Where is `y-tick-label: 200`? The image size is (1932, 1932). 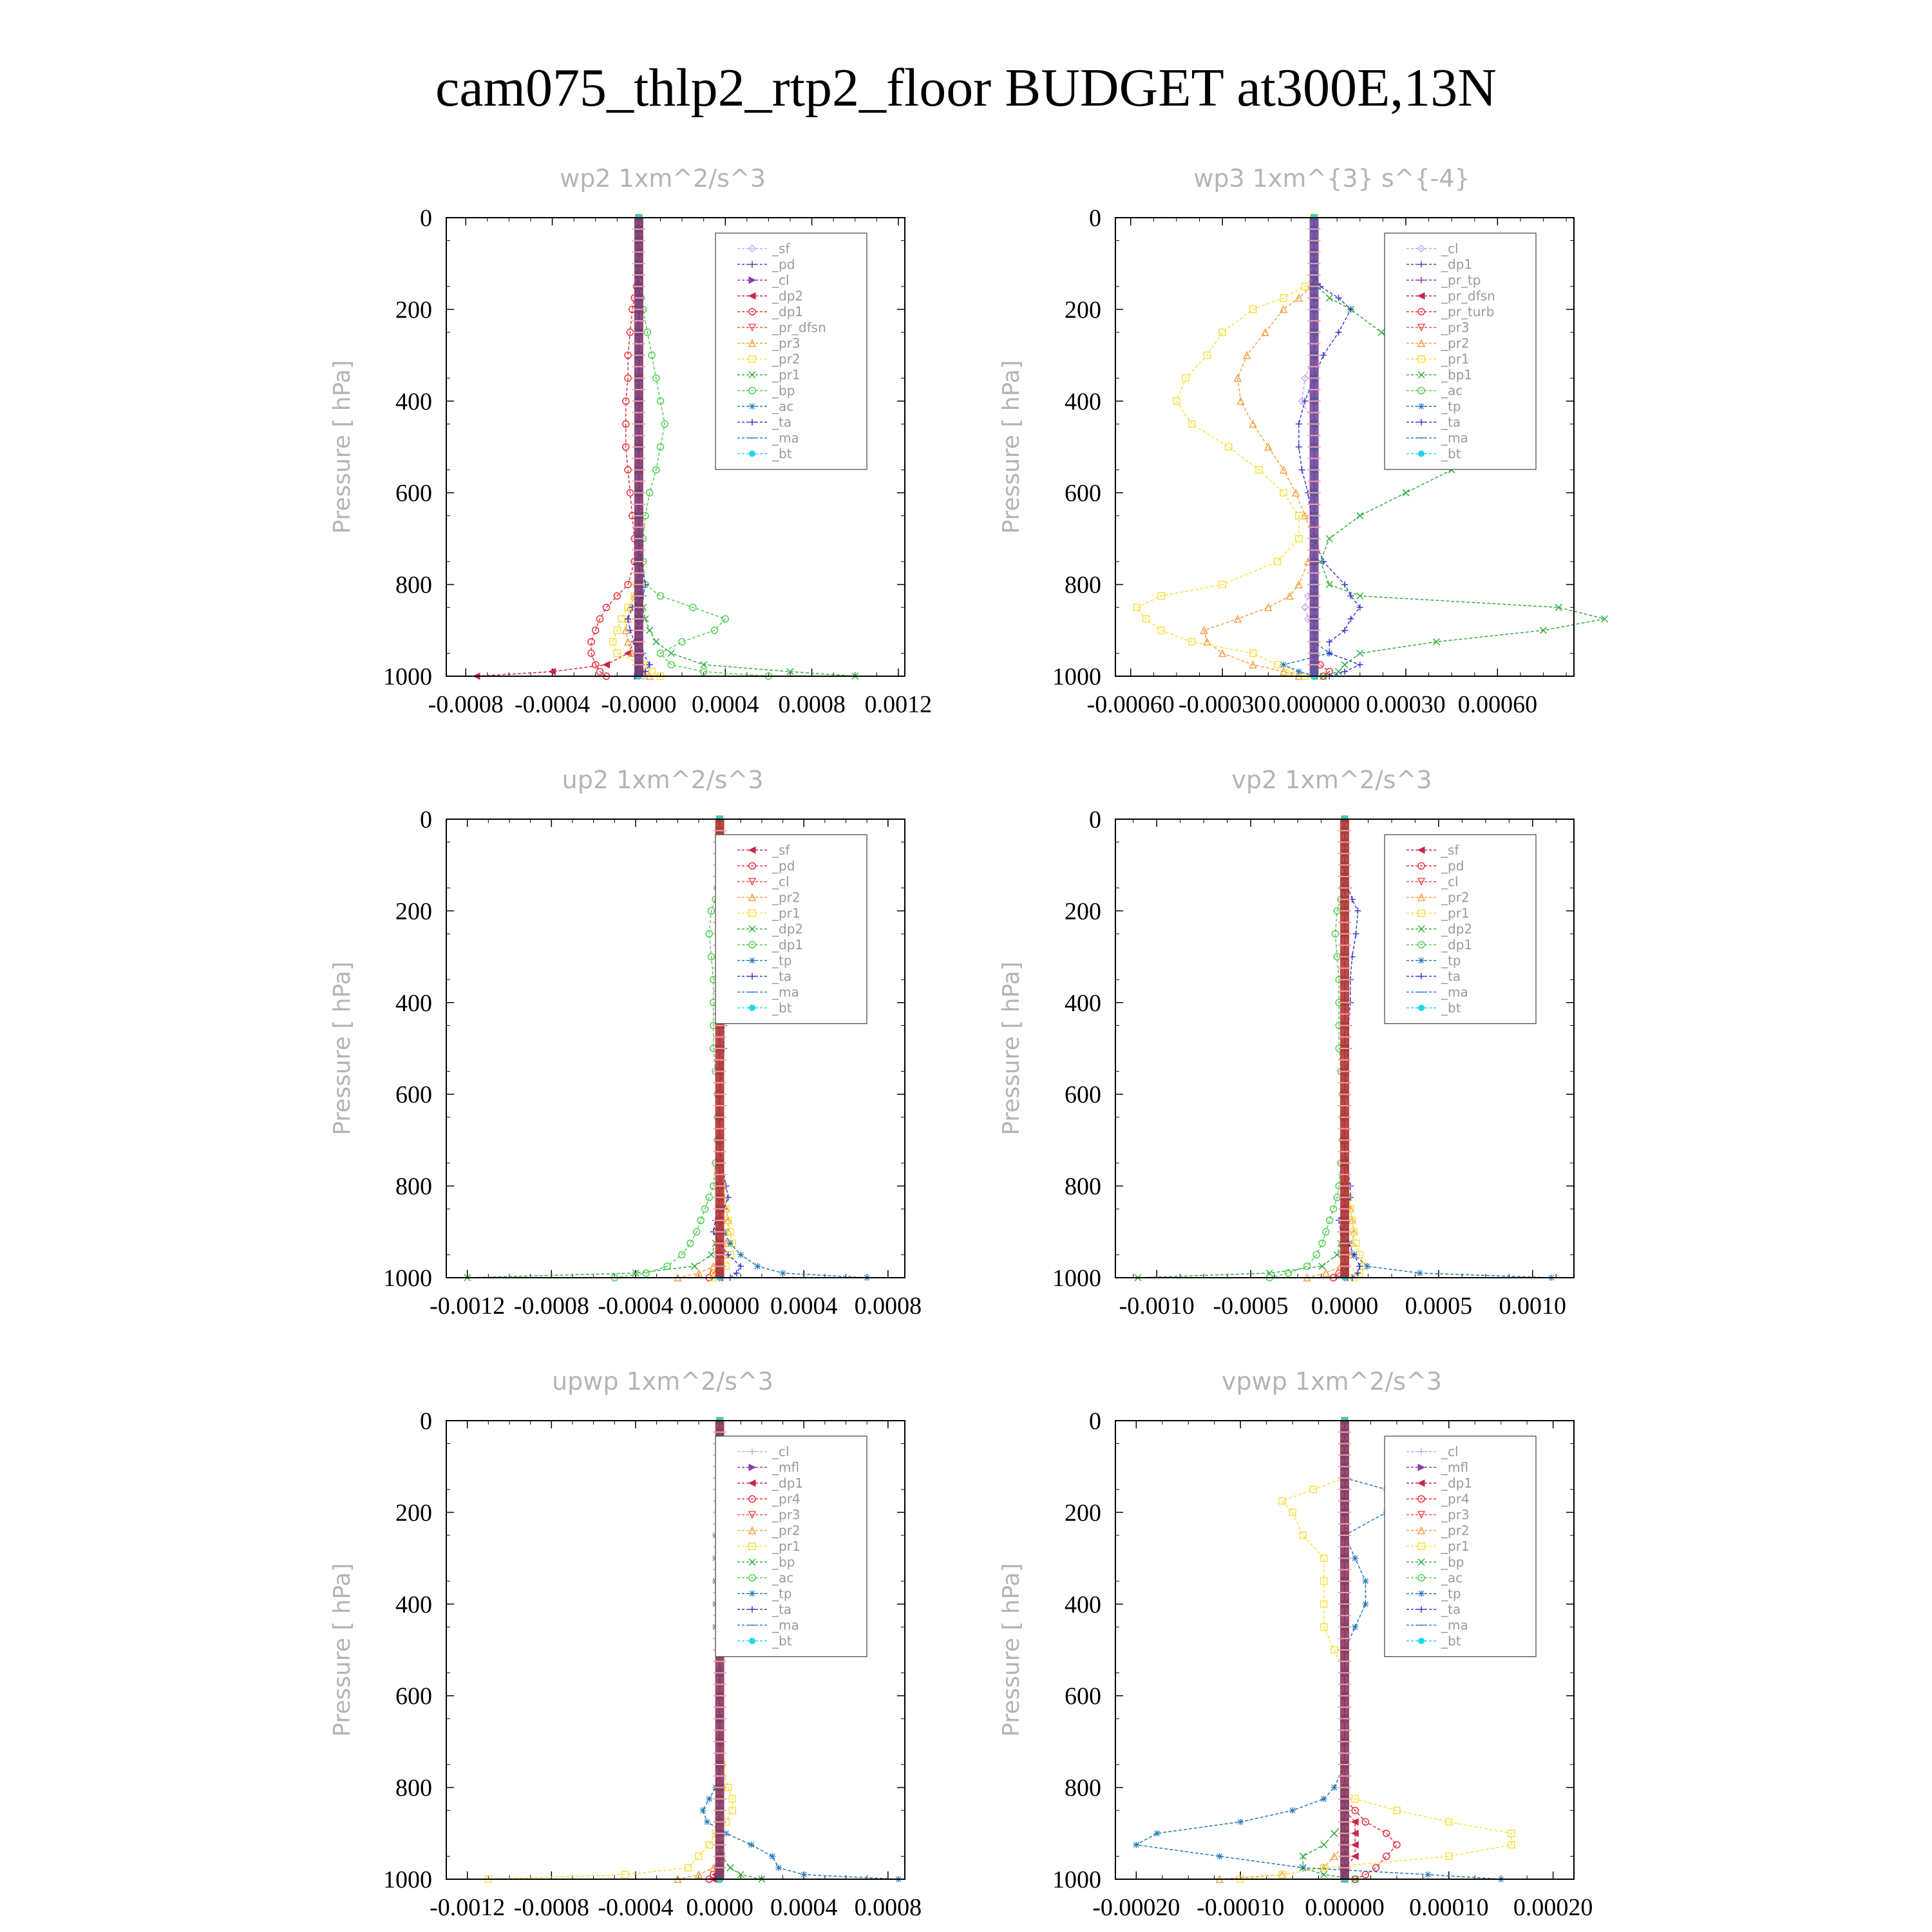
y-tick-label: 200 is located at coordinates (1083, 1512).